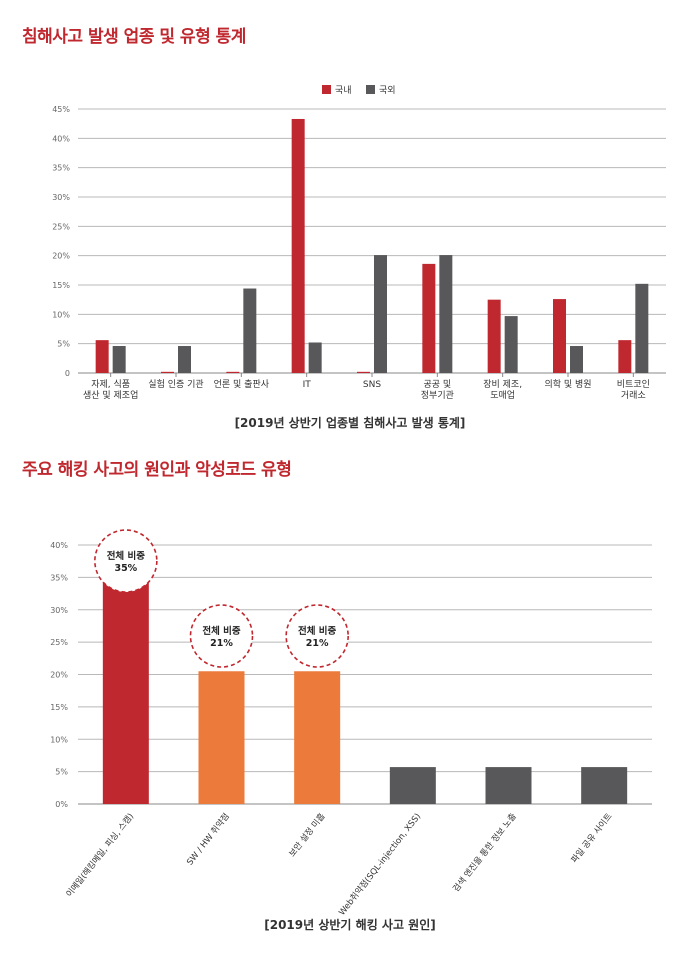 The height and width of the screenshot is (957, 700). I want to click on chart-caption-hacking: [2019년 상반기 해킹 사고 원인], so click(350, 925).